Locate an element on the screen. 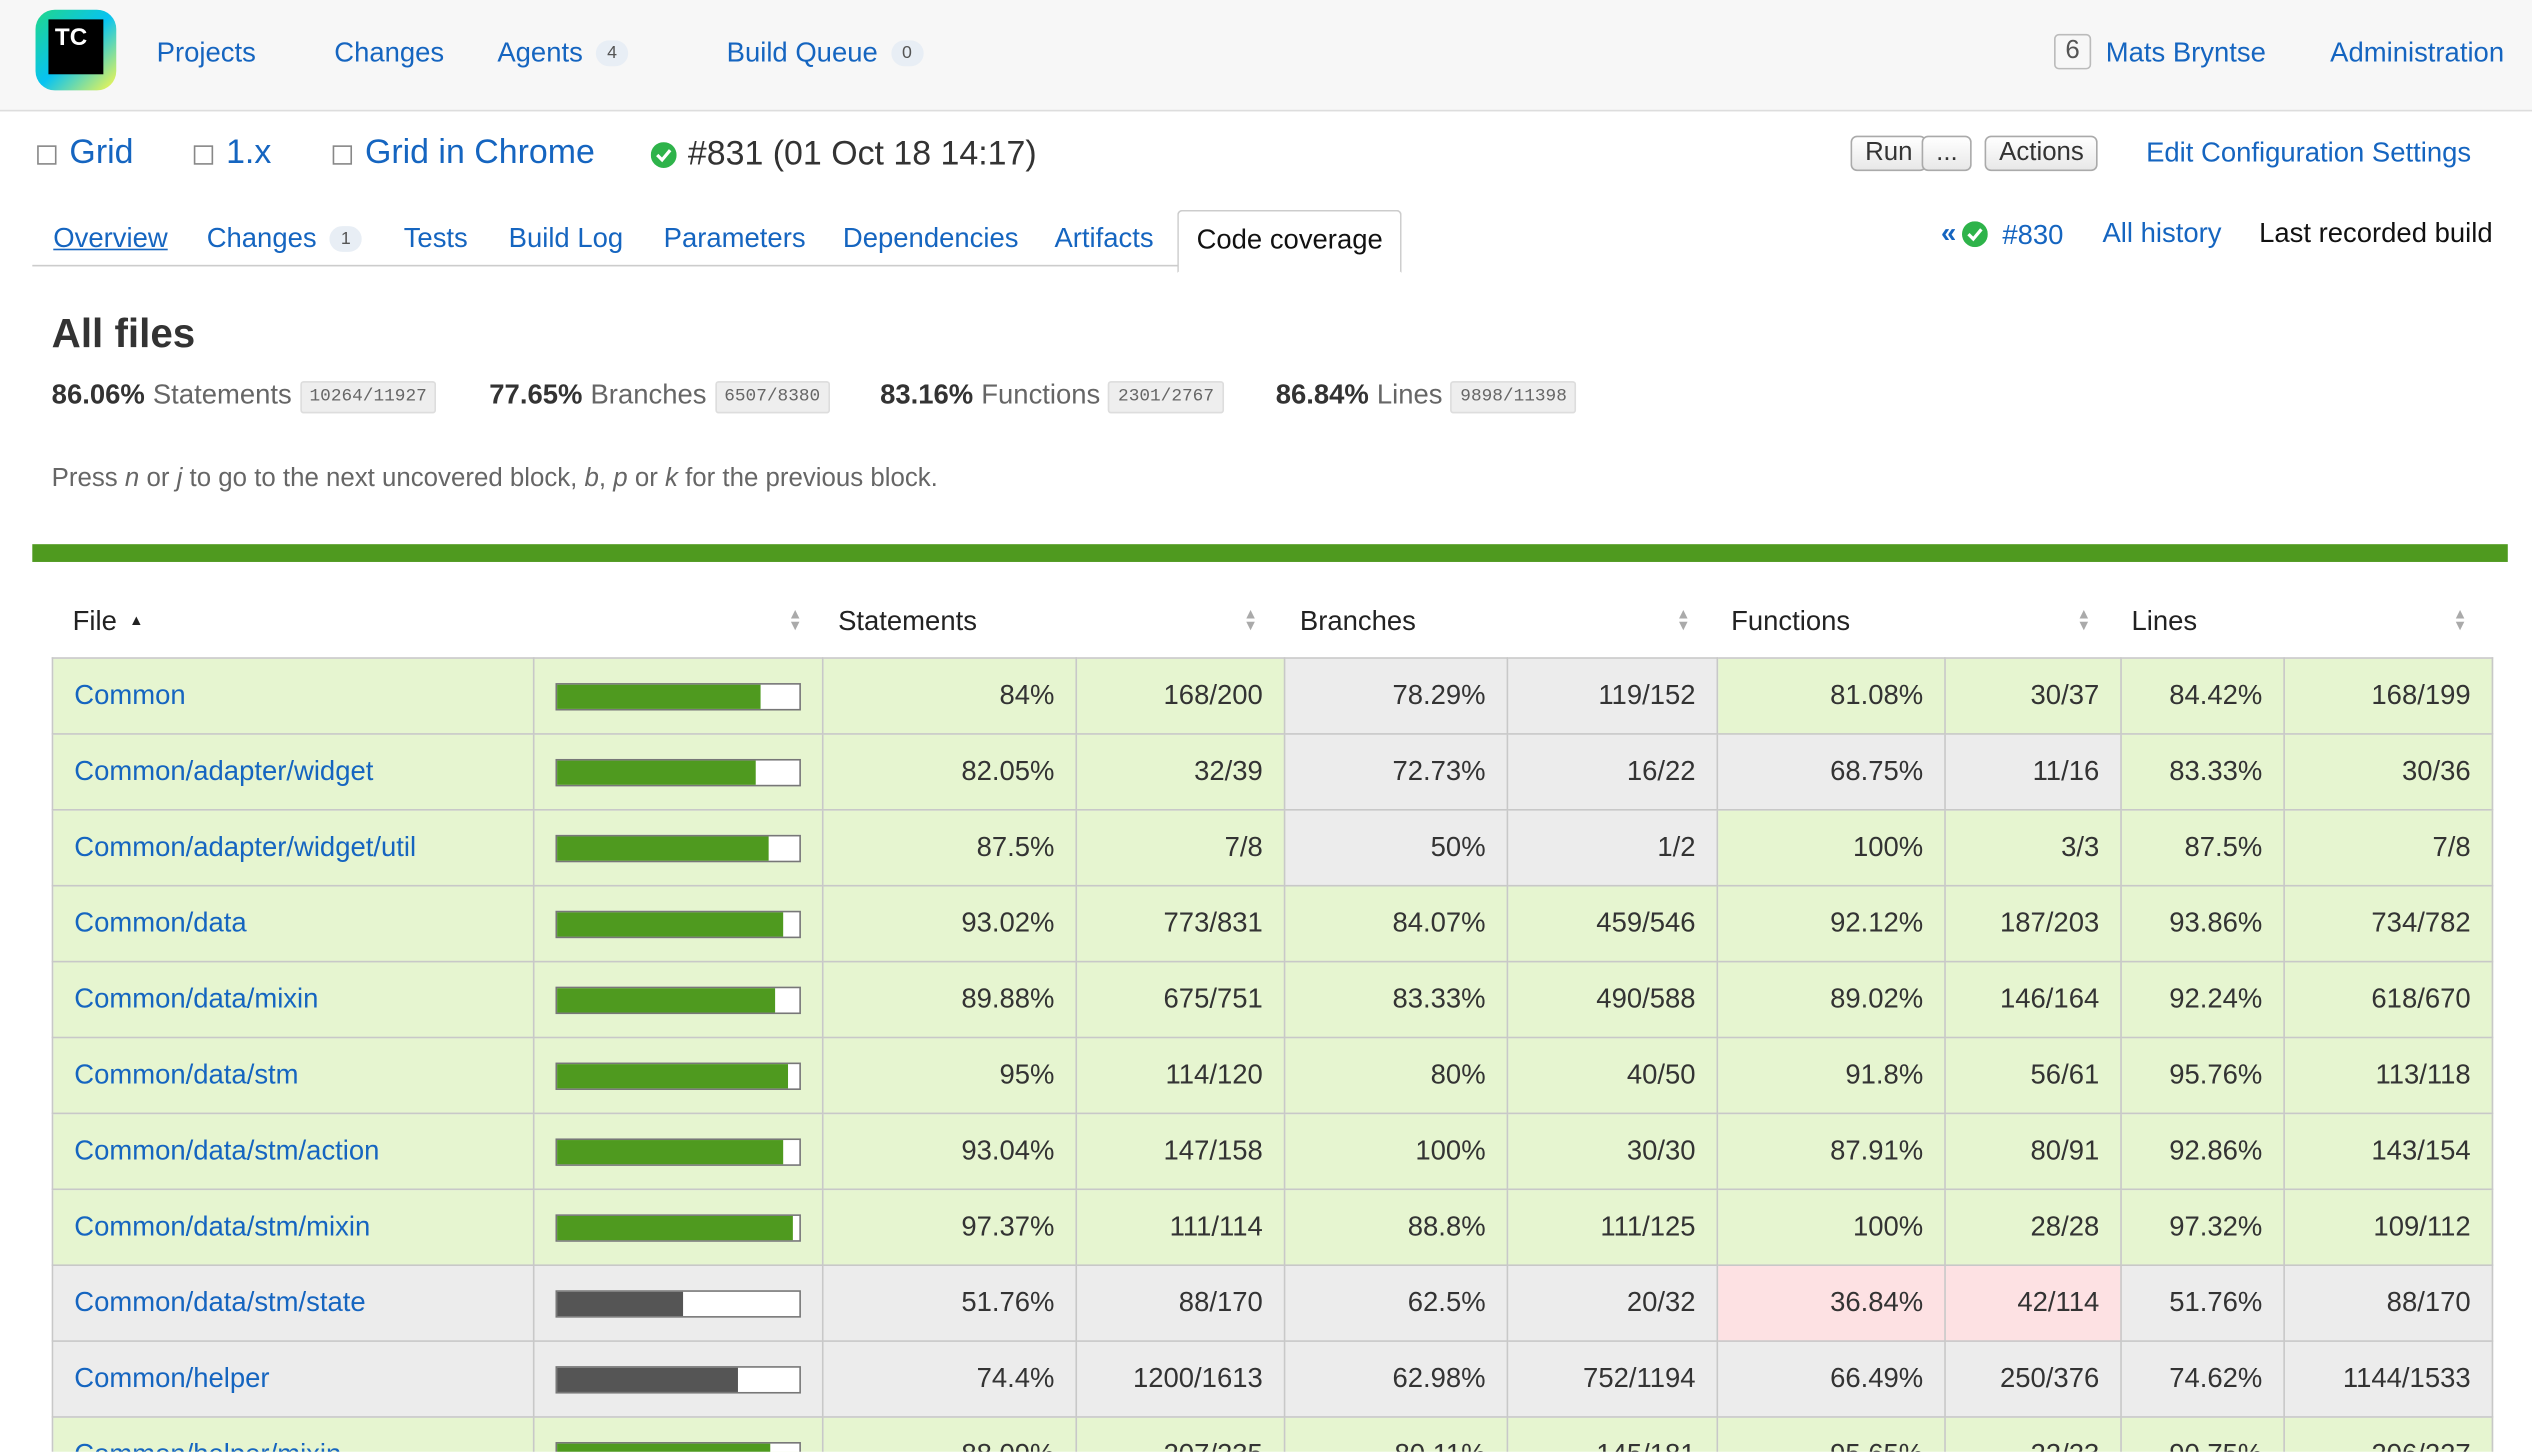 This screenshot has width=2532, height=1452. tab-label: Tests is located at coordinates (435, 238).